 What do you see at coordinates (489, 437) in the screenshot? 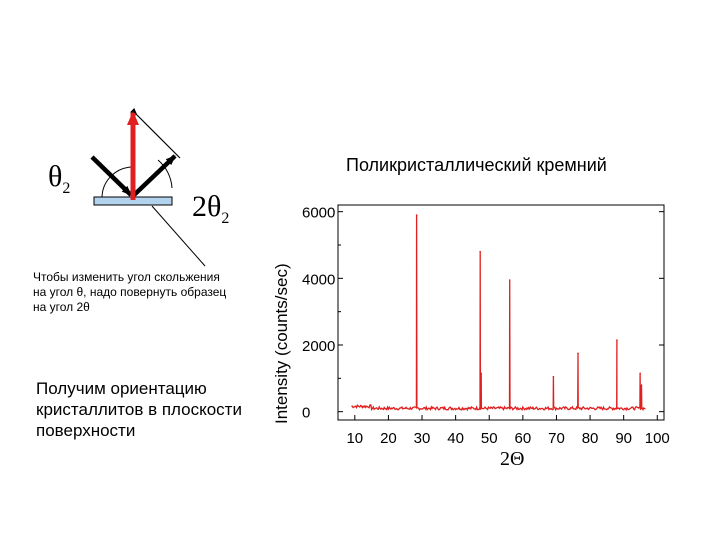
I see `x-tick-label: 50` at bounding box center [489, 437].